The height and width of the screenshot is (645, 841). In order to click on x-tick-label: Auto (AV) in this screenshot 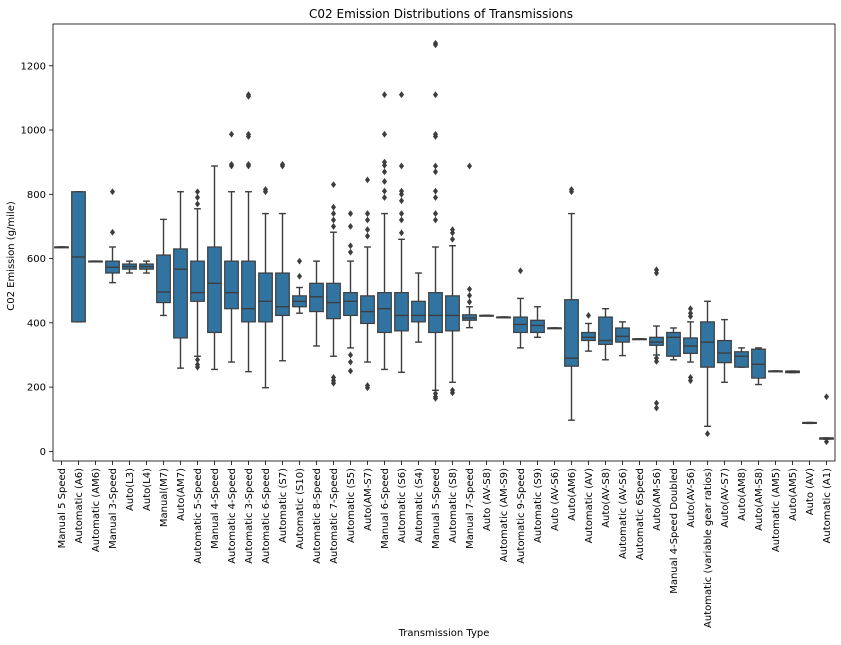, I will do `click(810, 491)`.